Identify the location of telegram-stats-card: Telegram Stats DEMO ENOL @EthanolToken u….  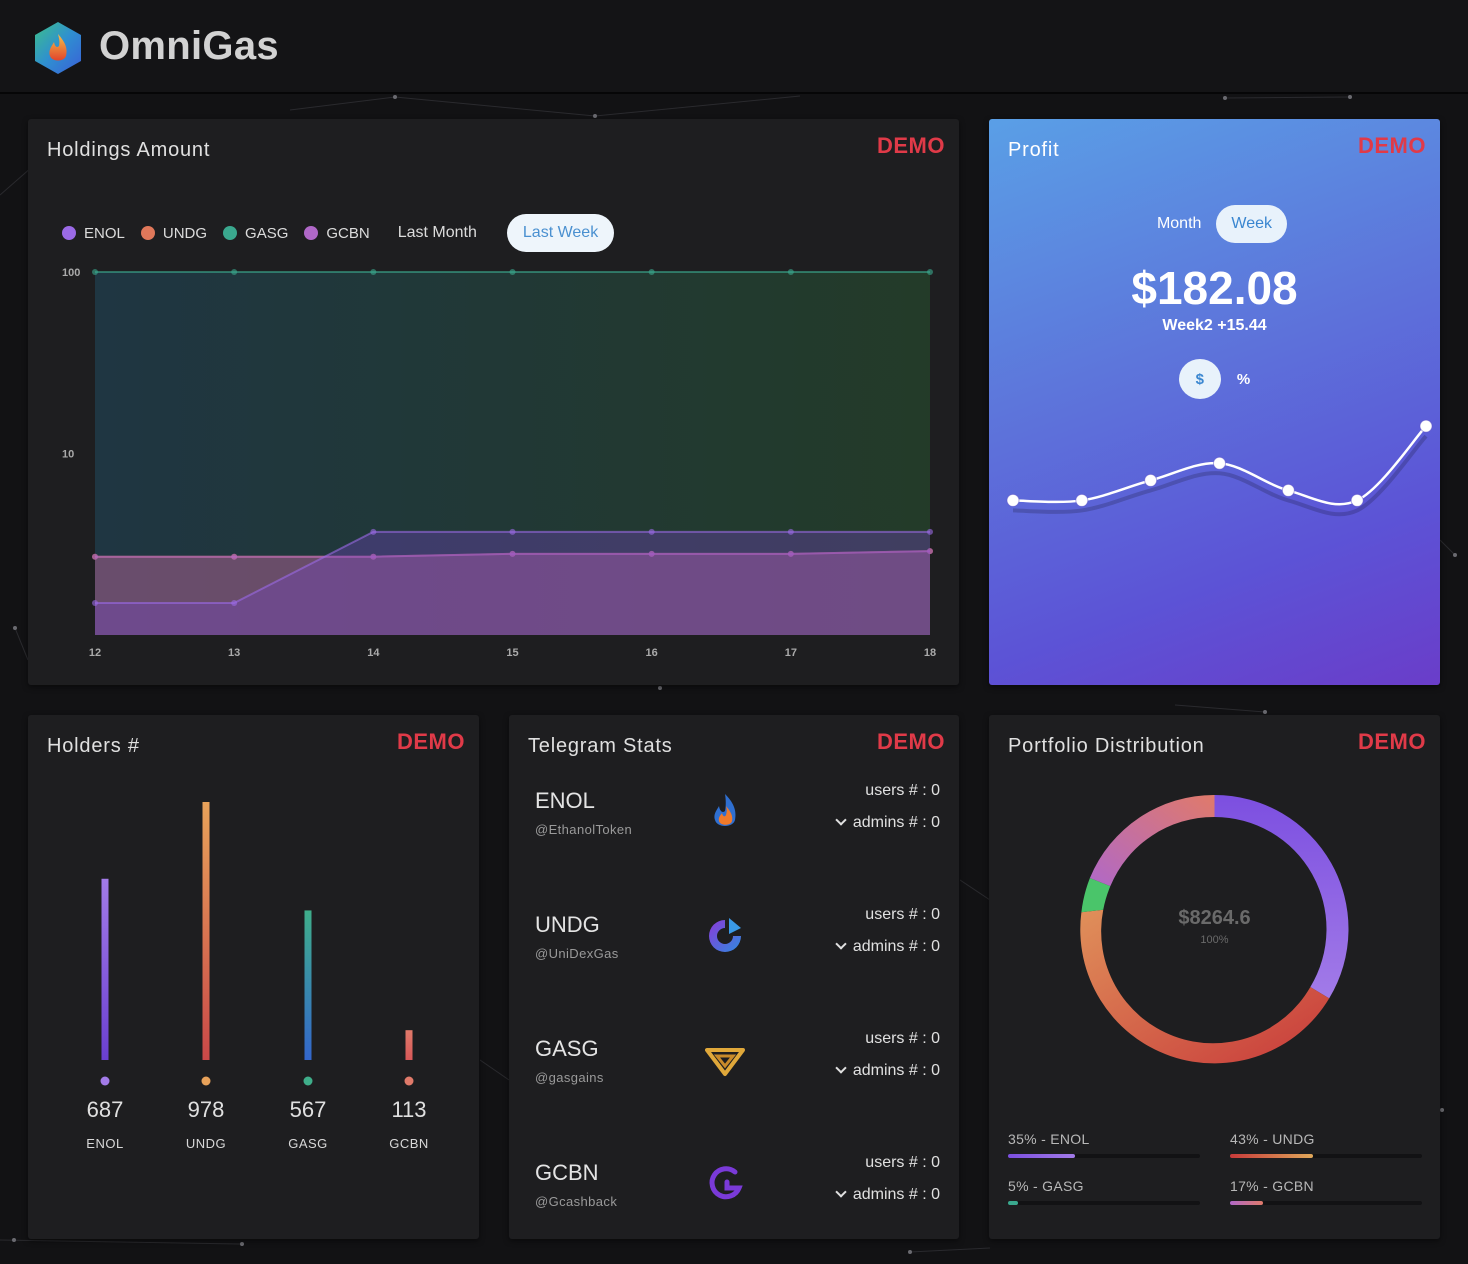
(734, 977).